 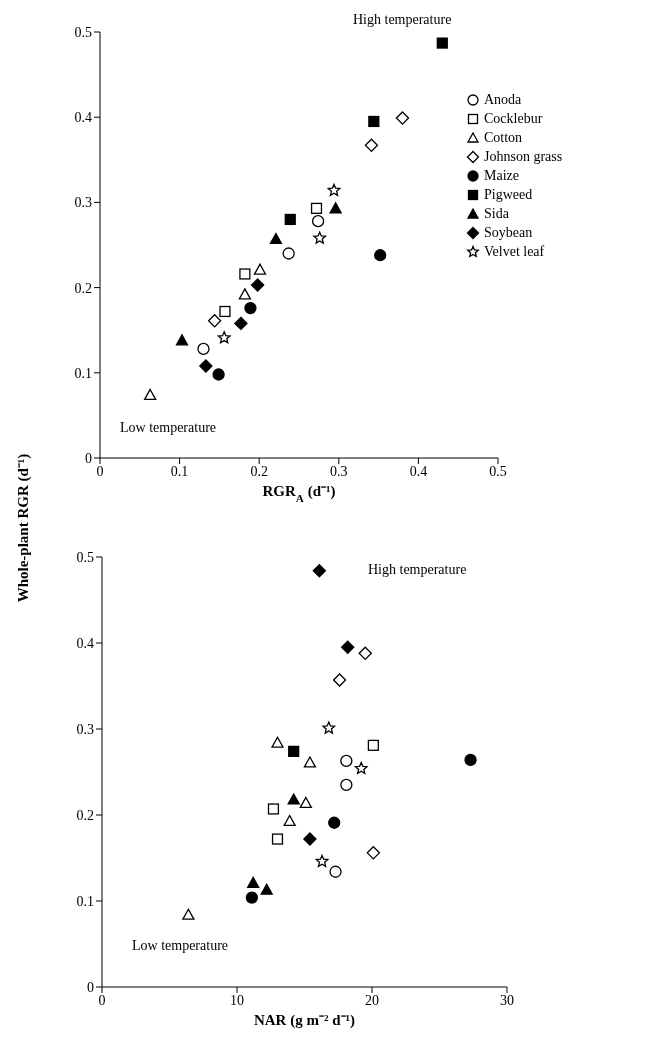 I want to click on legend-label: Velvet leaf, so click(x=514, y=251).